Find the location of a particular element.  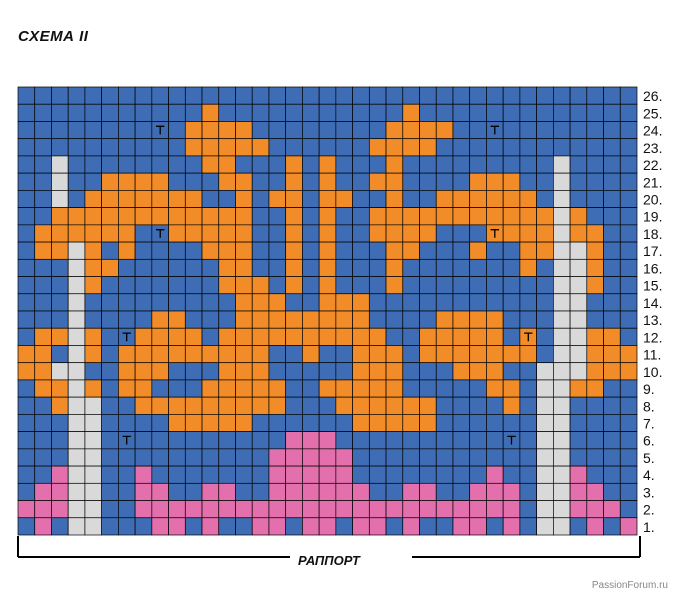

rapport-bracket is located at coordinates (329, 547).